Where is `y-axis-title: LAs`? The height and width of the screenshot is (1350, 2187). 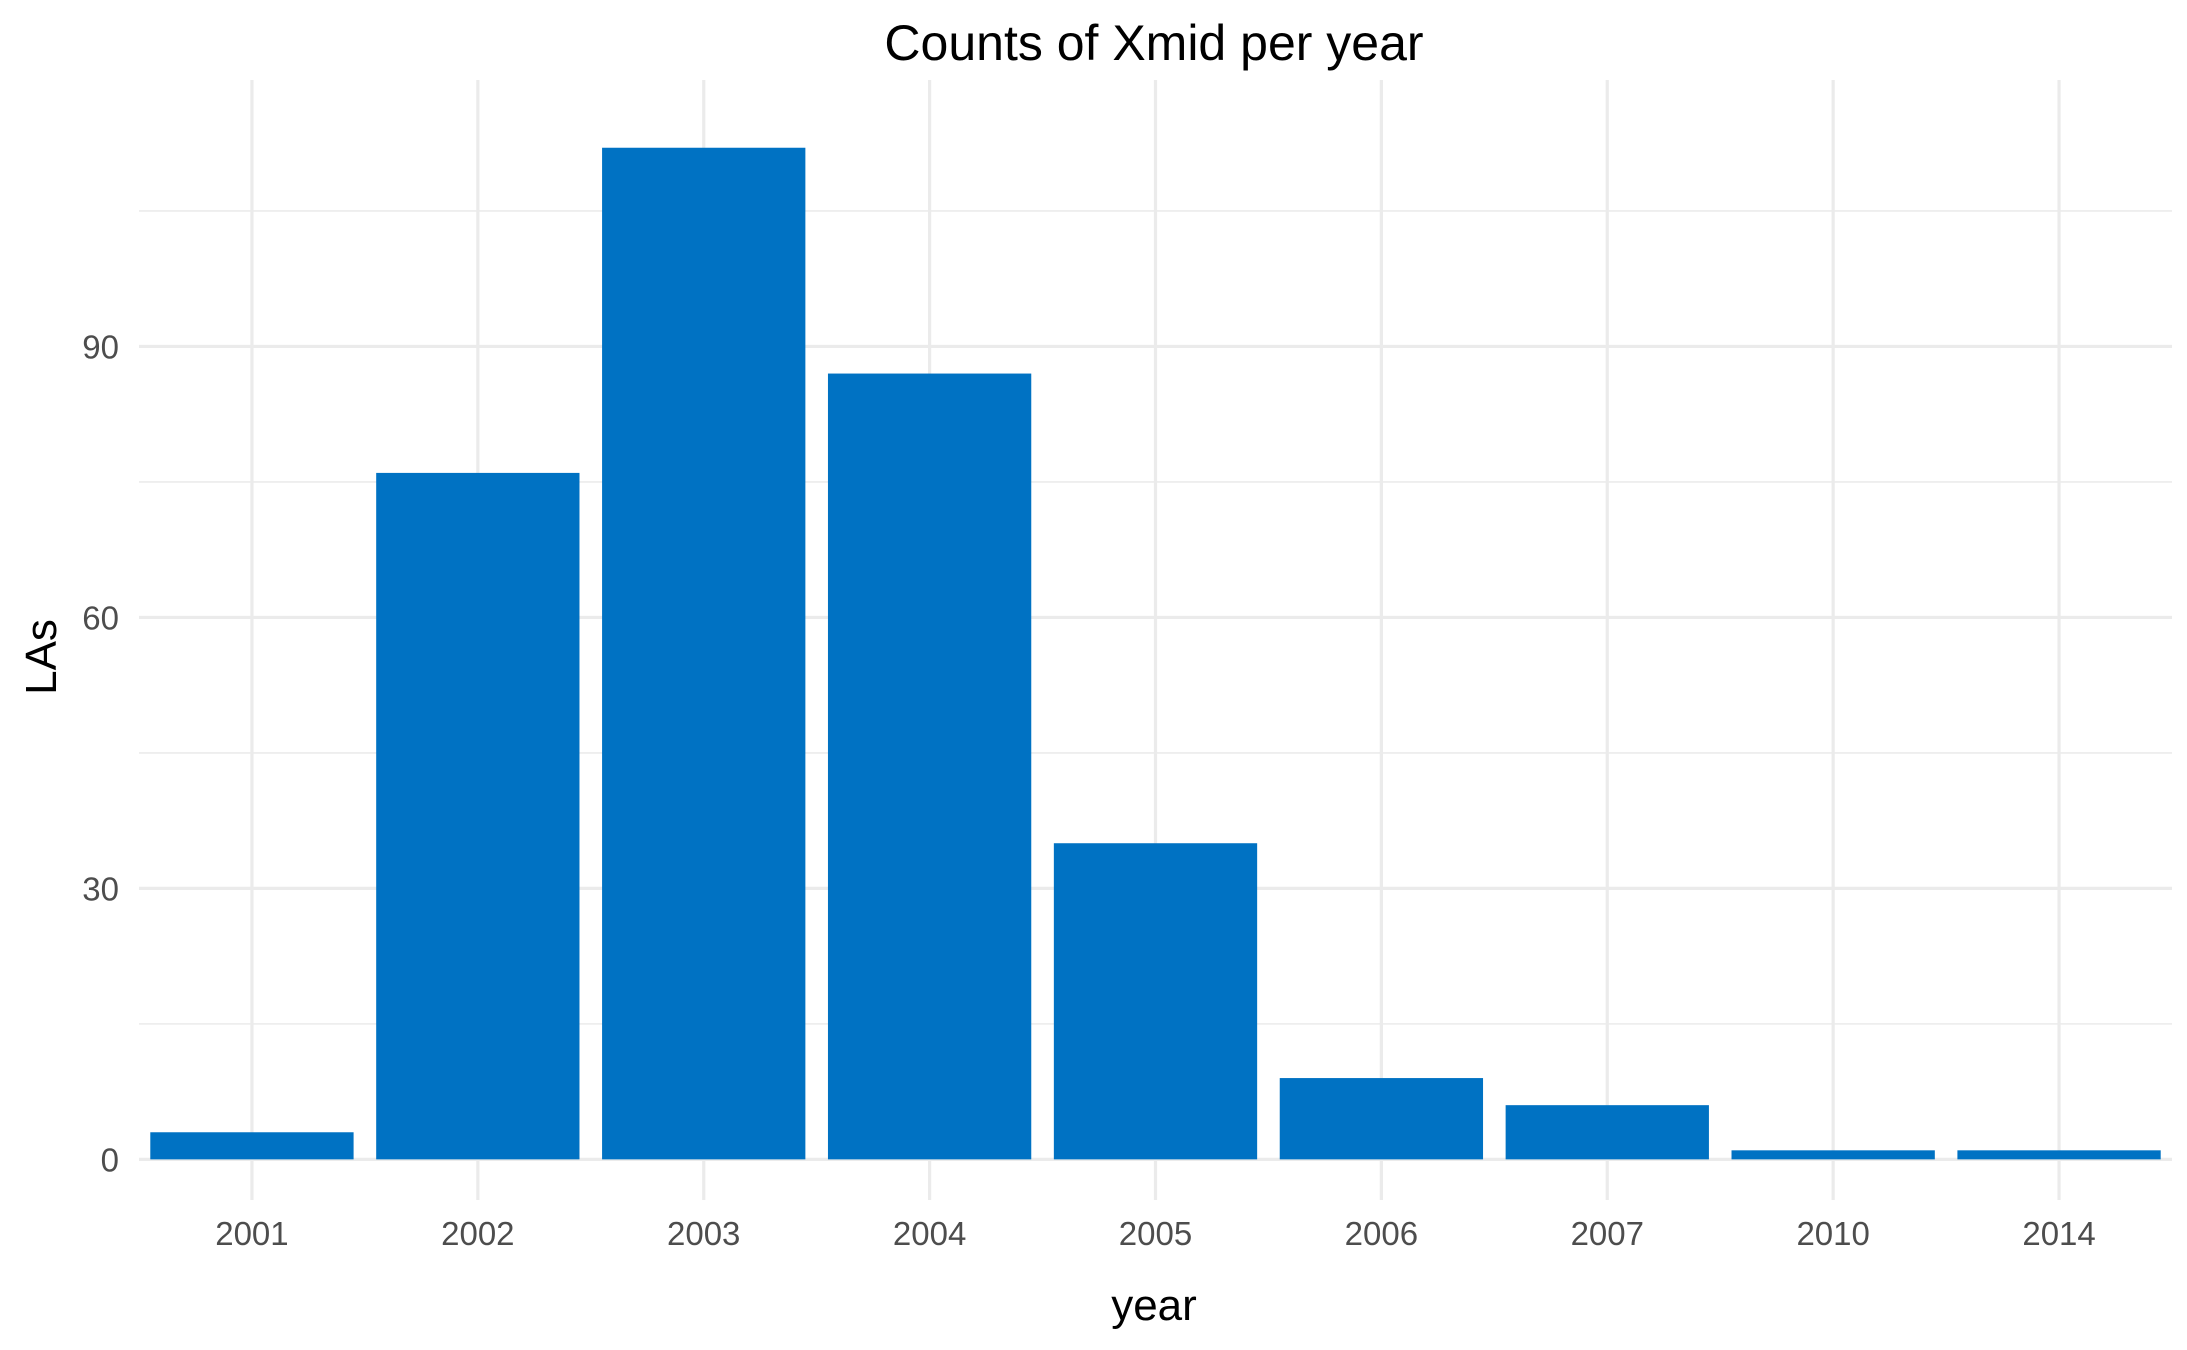 y-axis-title: LAs is located at coordinates (41, 657).